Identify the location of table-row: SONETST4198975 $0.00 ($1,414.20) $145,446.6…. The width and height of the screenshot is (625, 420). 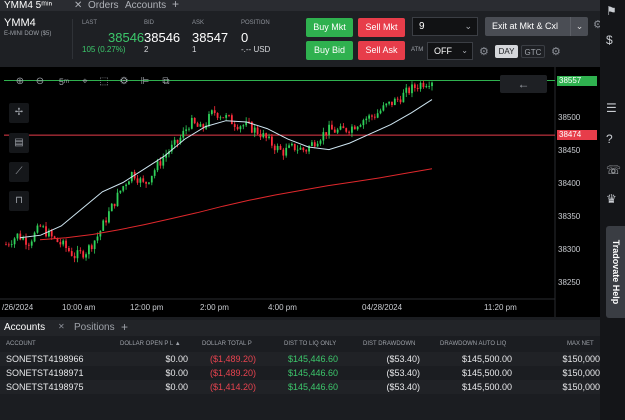
(300, 387).